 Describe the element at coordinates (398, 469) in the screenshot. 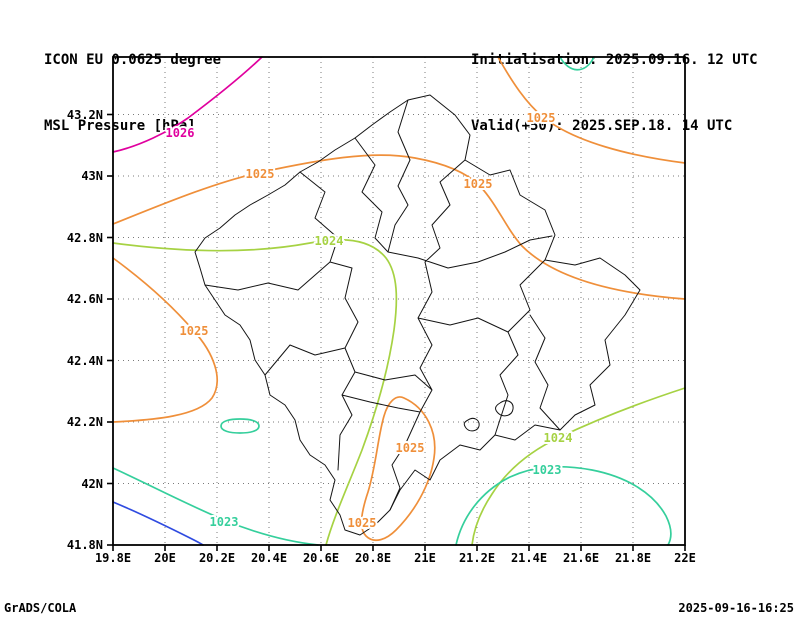

I see `isobar-1025-south-loop` at that location.